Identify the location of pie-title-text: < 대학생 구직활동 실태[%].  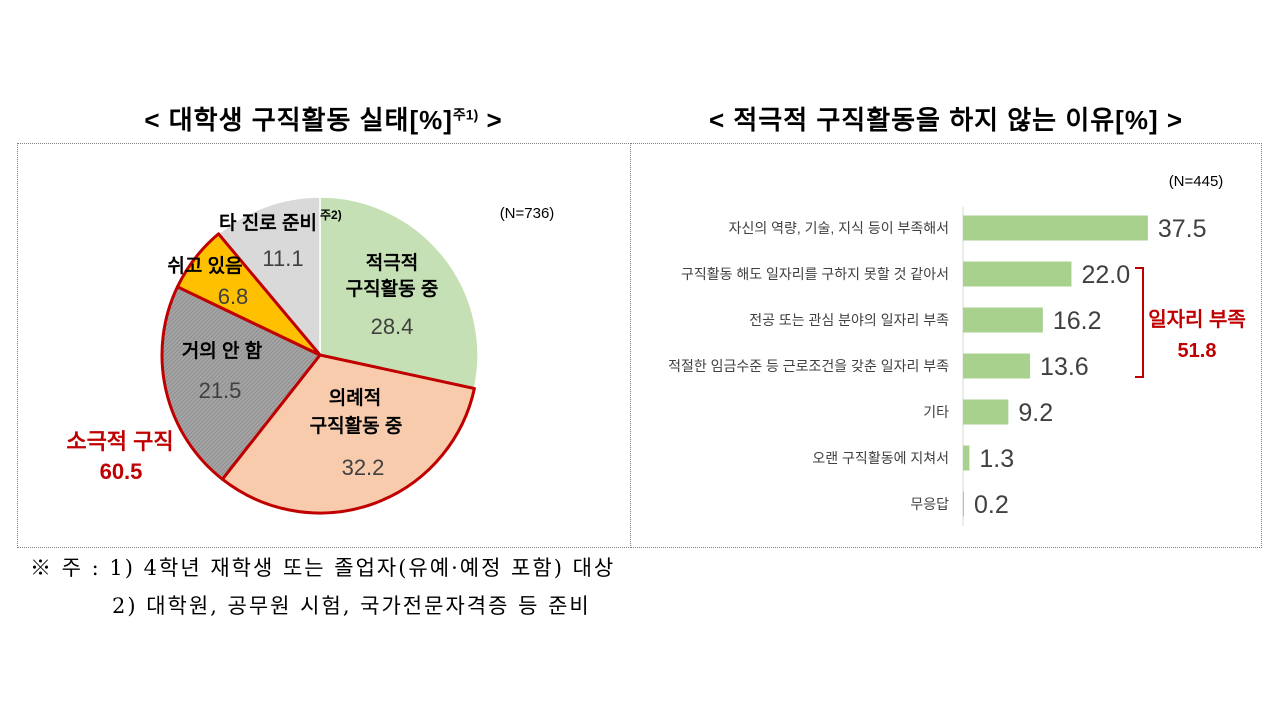
(298, 120).